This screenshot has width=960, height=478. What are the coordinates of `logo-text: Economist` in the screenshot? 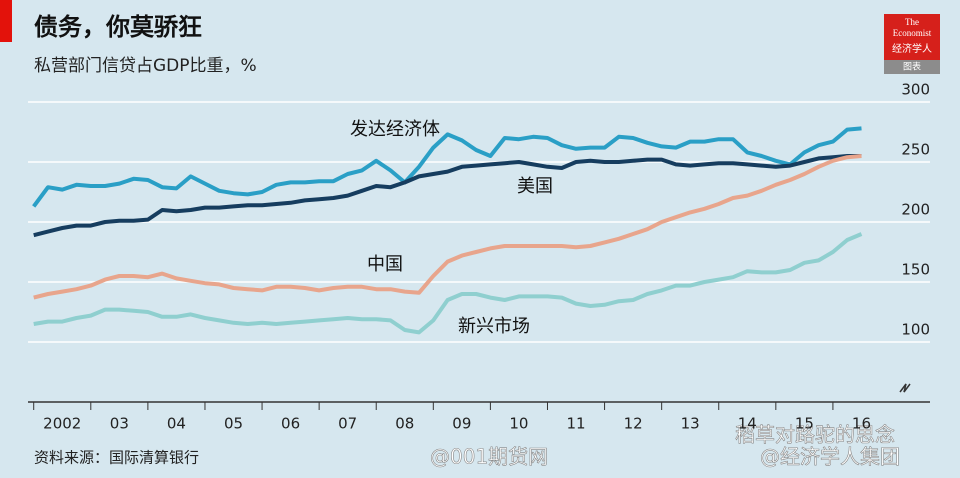 It's located at (912, 33).